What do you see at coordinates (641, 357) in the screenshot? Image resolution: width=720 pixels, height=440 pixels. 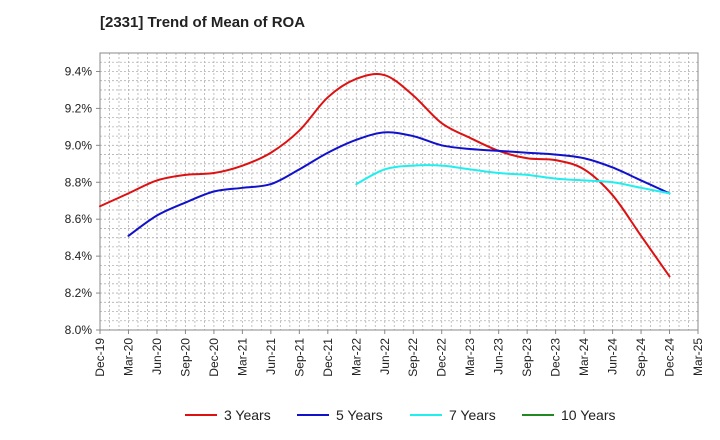 I see `x-tick-label: Sep-24` at bounding box center [641, 357].